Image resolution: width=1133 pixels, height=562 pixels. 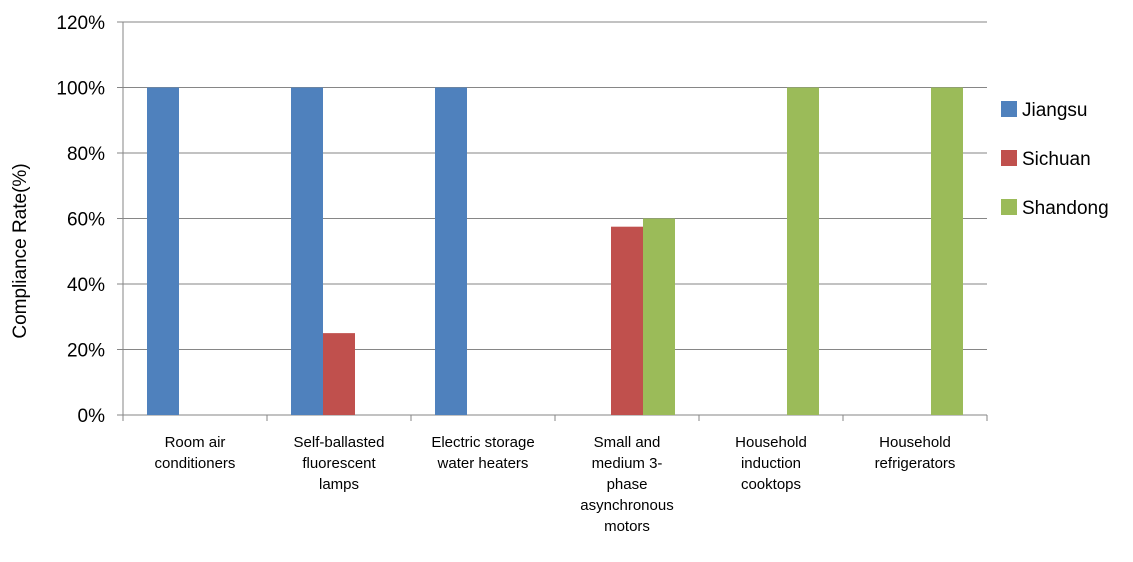 What do you see at coordinates (86, 154) in the screenshot?
I see `y-tick-label: 80%` at bounding box center [86, 154].